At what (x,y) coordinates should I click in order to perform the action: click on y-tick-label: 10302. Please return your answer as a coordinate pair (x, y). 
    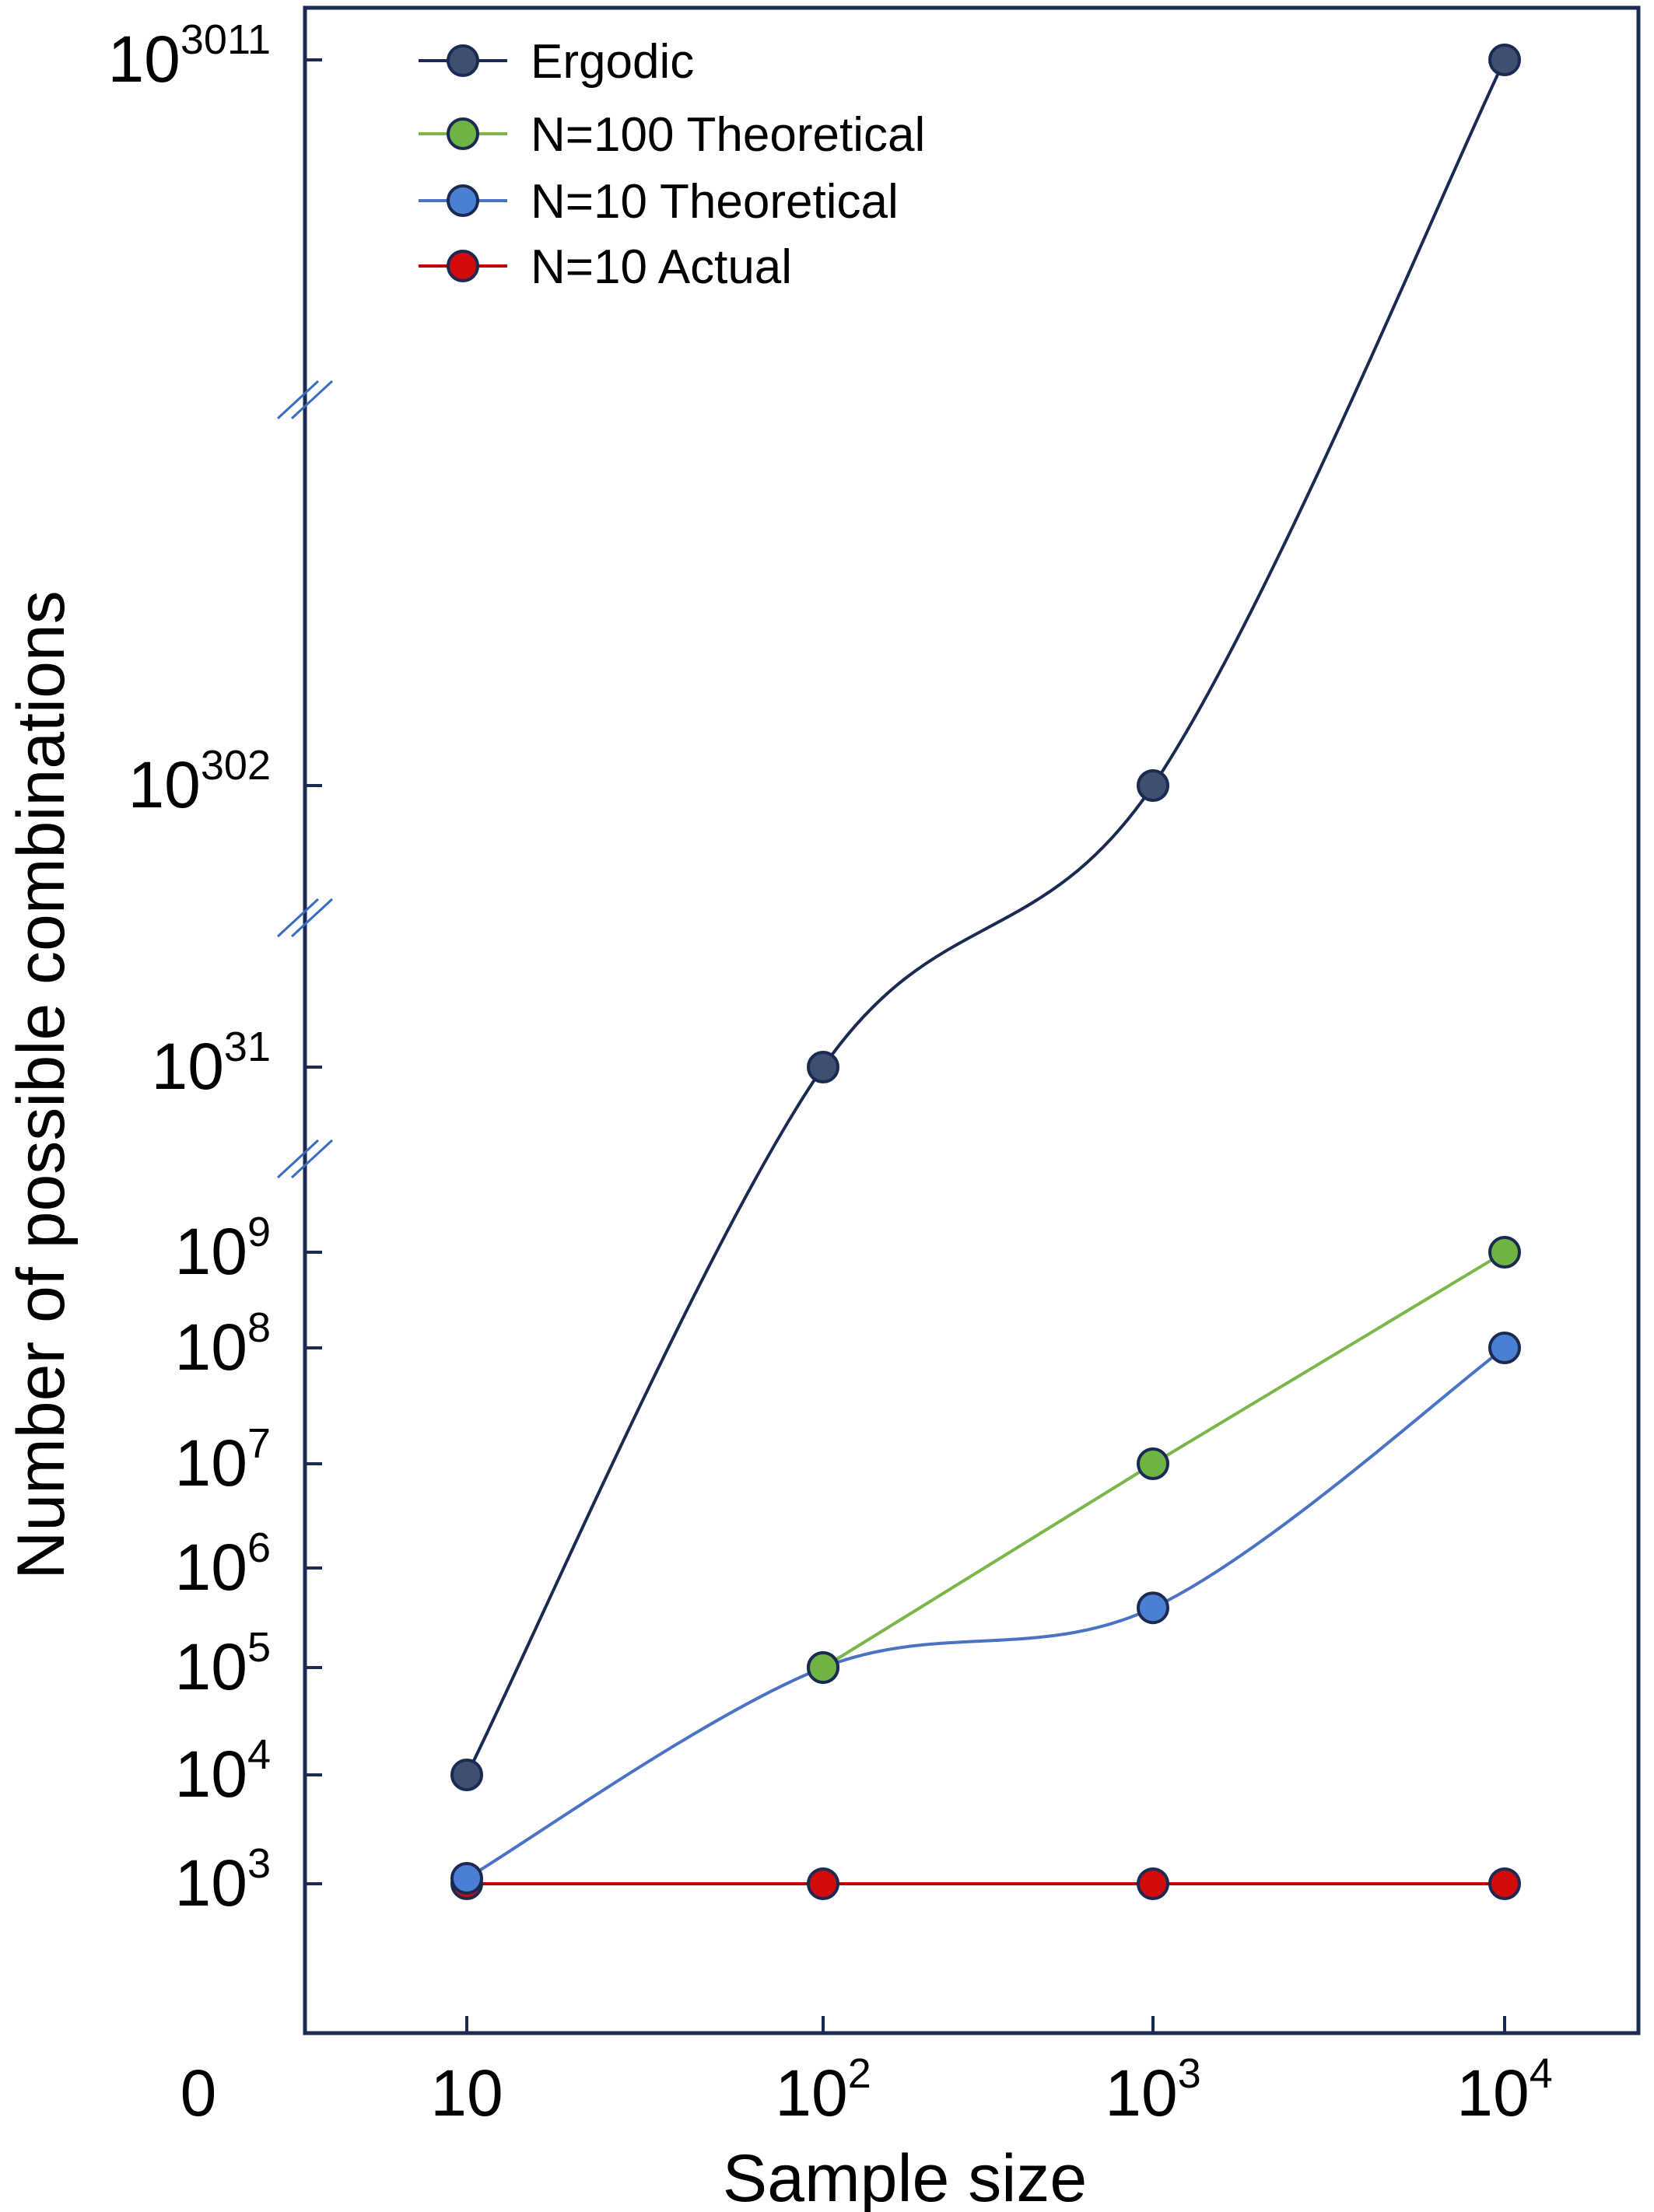
    Looking at the image, I should click on (199, 781).